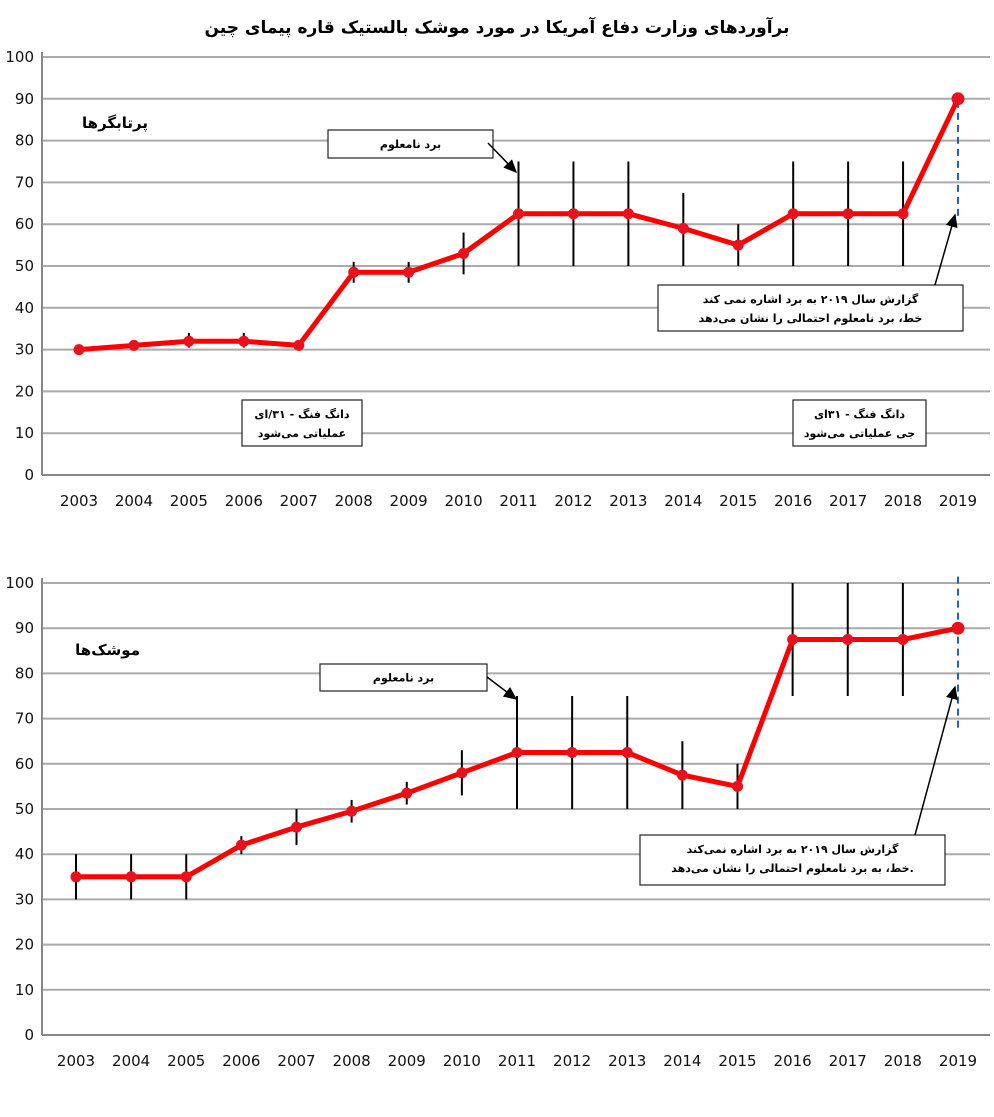 This screenshot has width=994, height=1117. Describe the element at coordinates (24, 945) in the screenshot. I see `y-tick-label: 20` at that location.